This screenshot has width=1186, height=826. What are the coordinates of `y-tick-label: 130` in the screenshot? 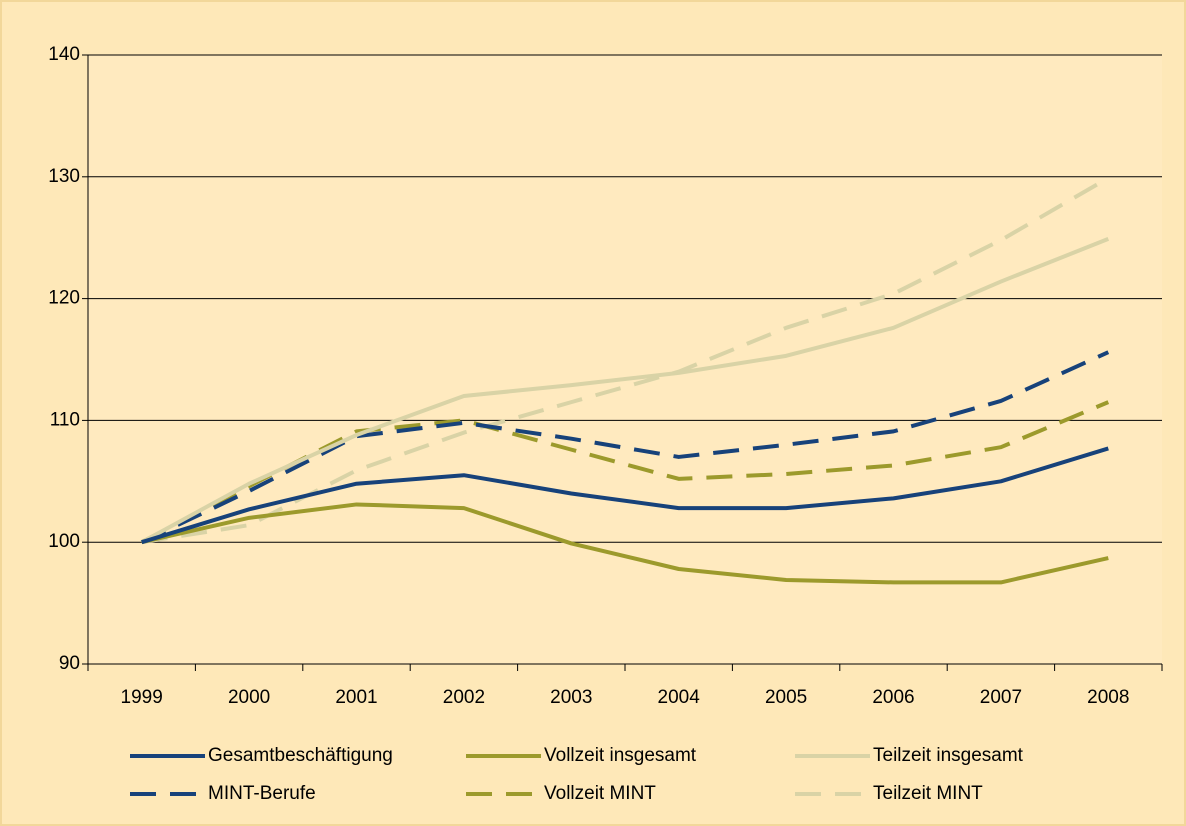 It's located at (64, 176).